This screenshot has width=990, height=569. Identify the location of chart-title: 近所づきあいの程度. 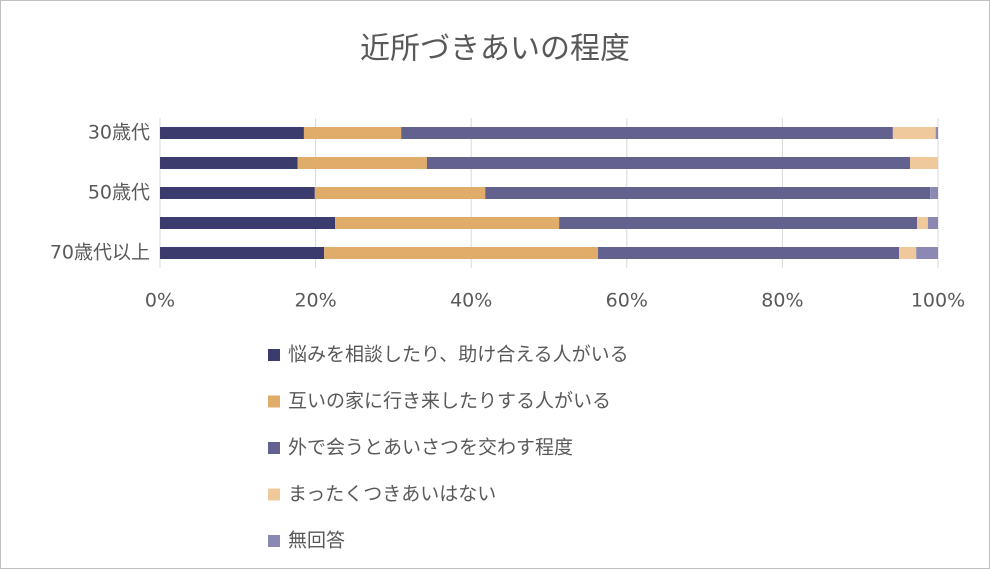
(495, 49).